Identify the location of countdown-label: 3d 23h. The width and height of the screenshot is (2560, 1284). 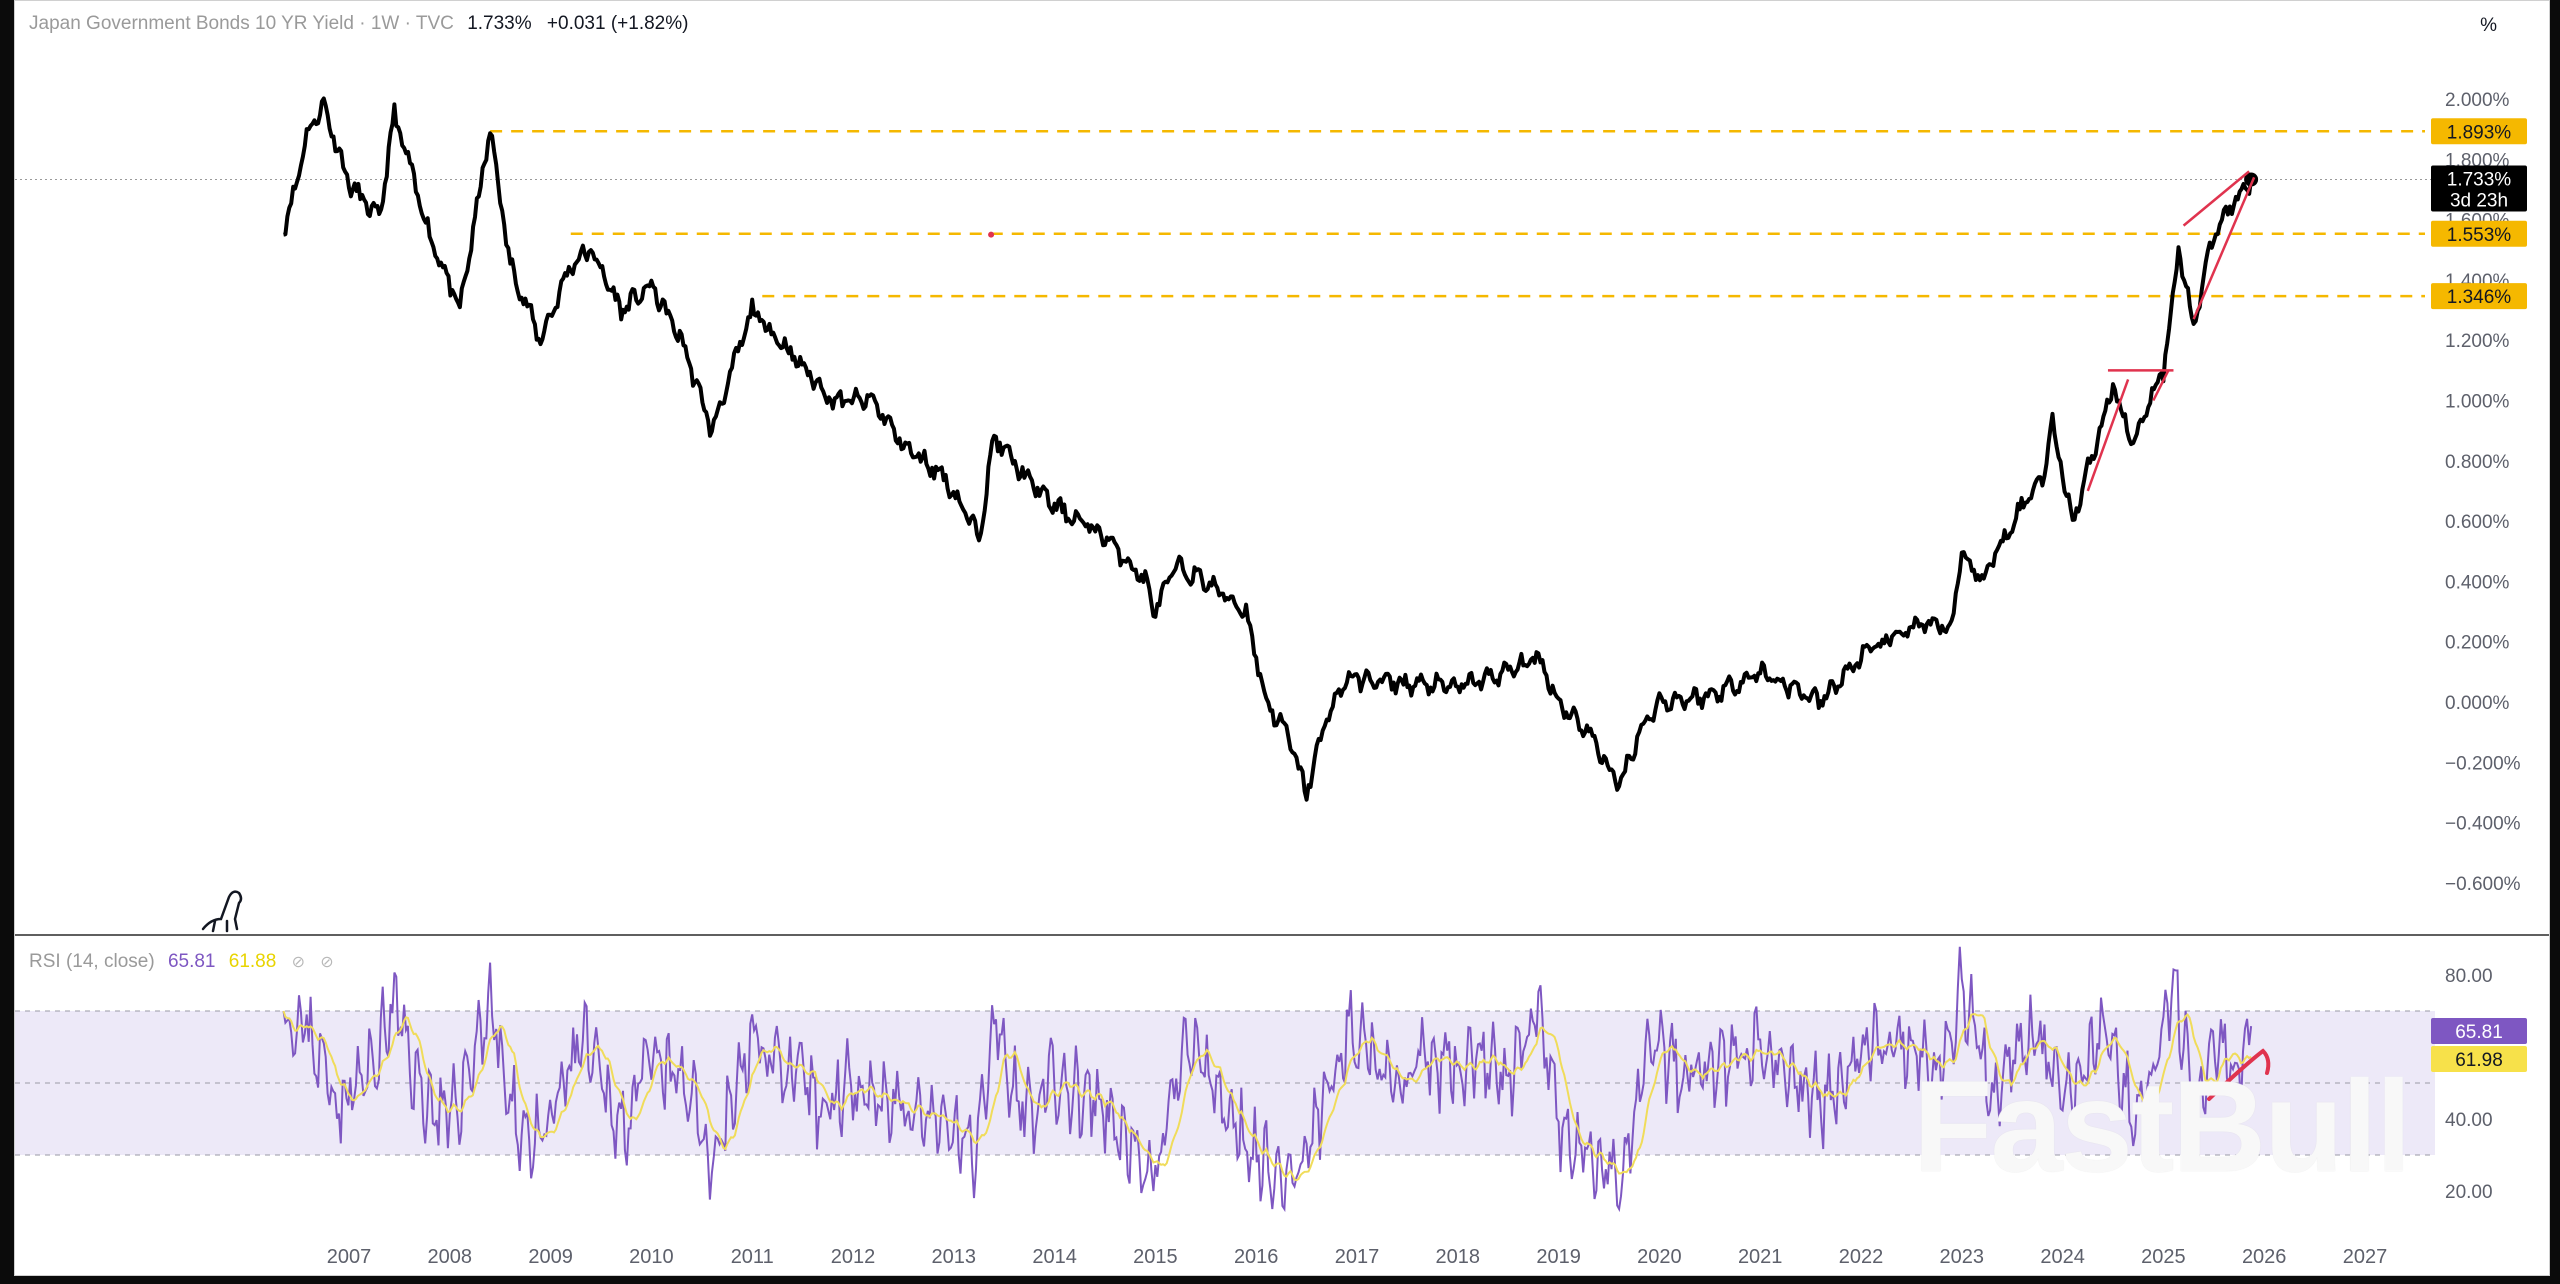
(2479, 201).